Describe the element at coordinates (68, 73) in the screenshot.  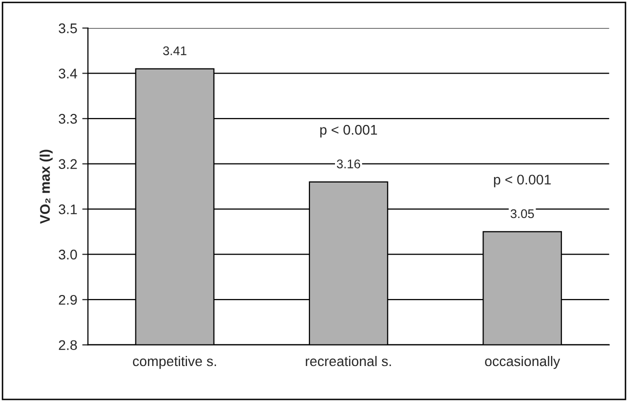
I see `y-tick-label: 3.4` at that location.